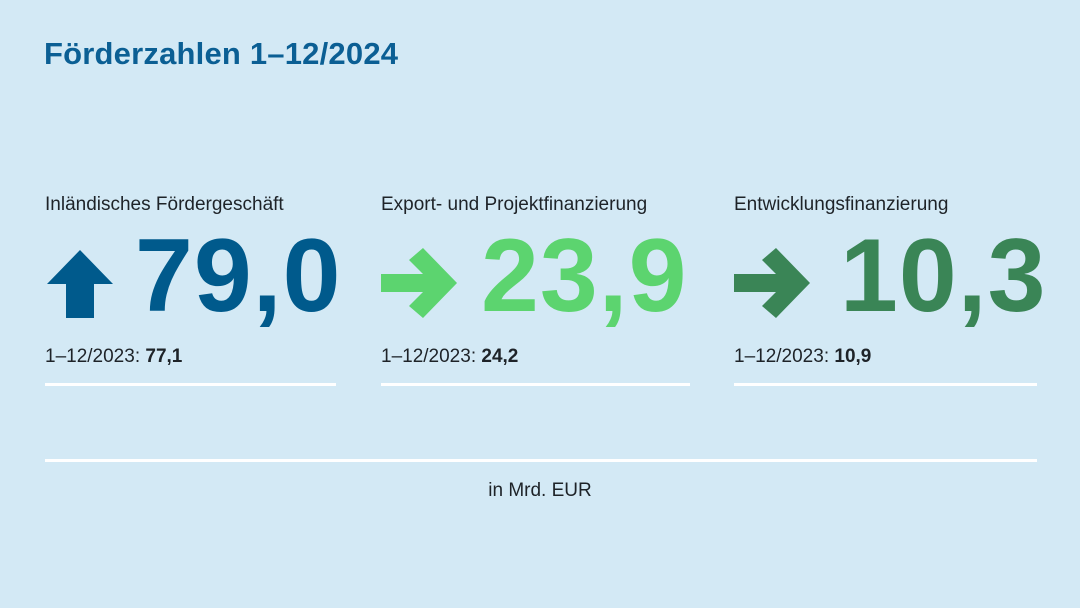  What do you see at coordinates (164, 356) in the screenshot?
I see `kpi-previous-value: 77,1` at bounding box center [164, 356].